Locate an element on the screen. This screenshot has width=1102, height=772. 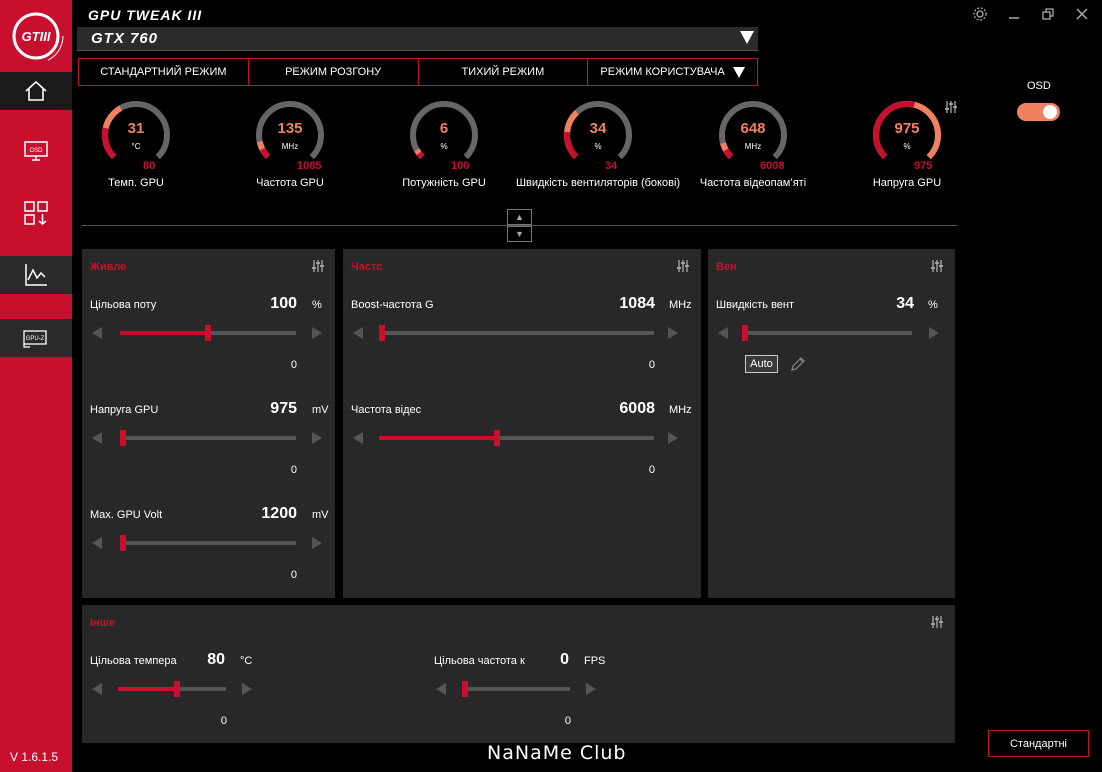
other-panel-title: Інше is located at coordinates (102, 623).